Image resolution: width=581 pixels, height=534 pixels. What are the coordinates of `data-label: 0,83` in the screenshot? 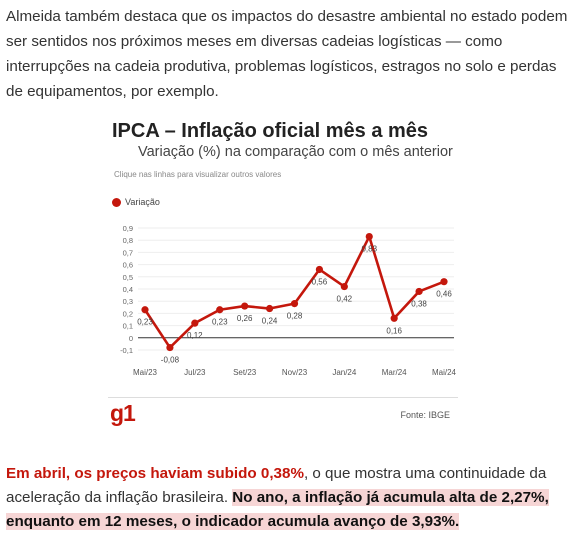 It's located at (369, 249).